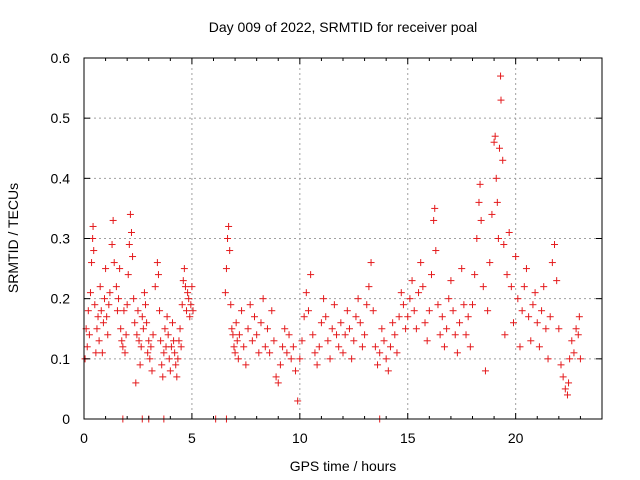  What do you see at coordinates (343, 466) in the screenshot?
I see `x-axis-label: GPS time / hours` at bounding box center [343, 466].